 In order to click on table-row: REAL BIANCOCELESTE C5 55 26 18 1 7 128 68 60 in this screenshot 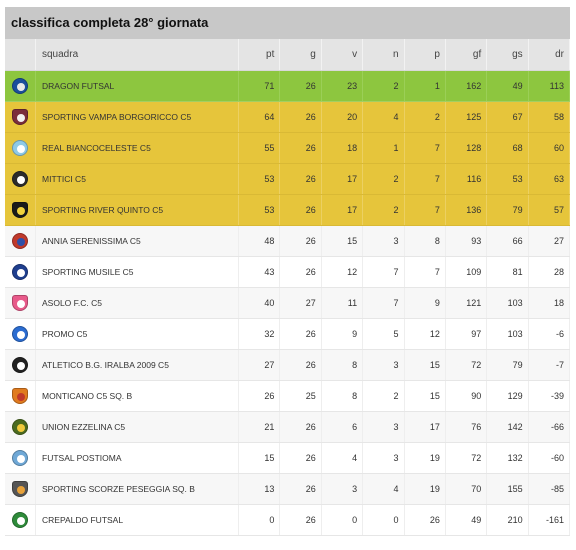, I will do `click(288, 148)`.